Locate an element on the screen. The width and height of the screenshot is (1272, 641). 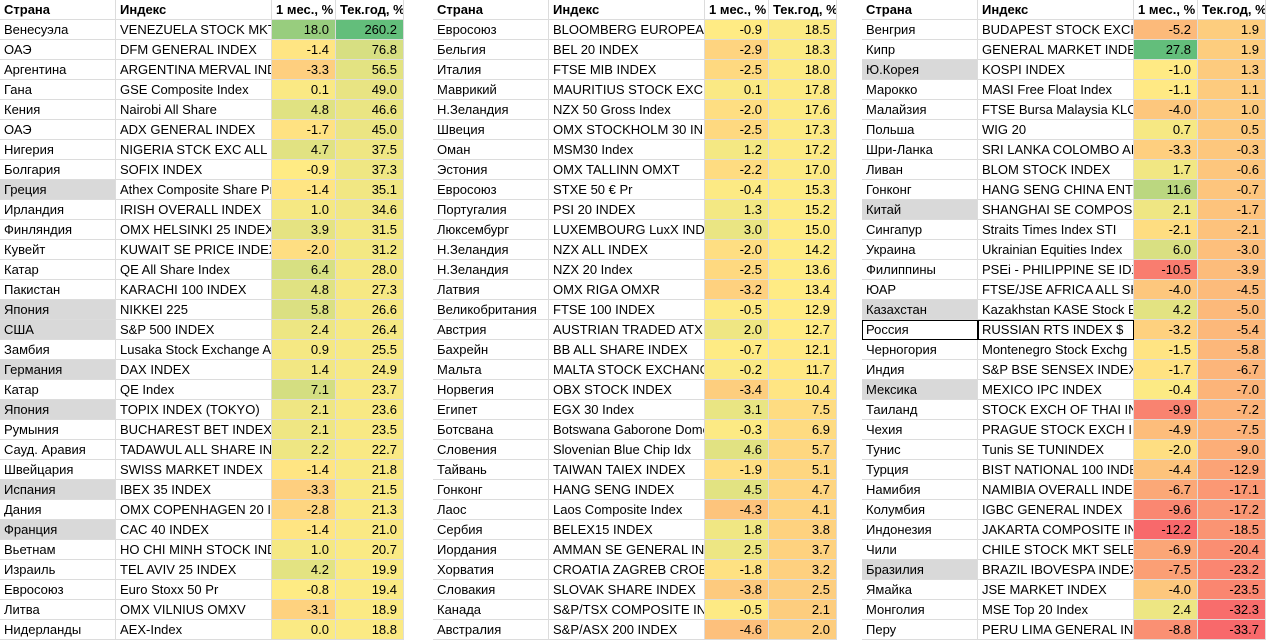
cell-index: AEX-Index is located at coordinates (194, 630).